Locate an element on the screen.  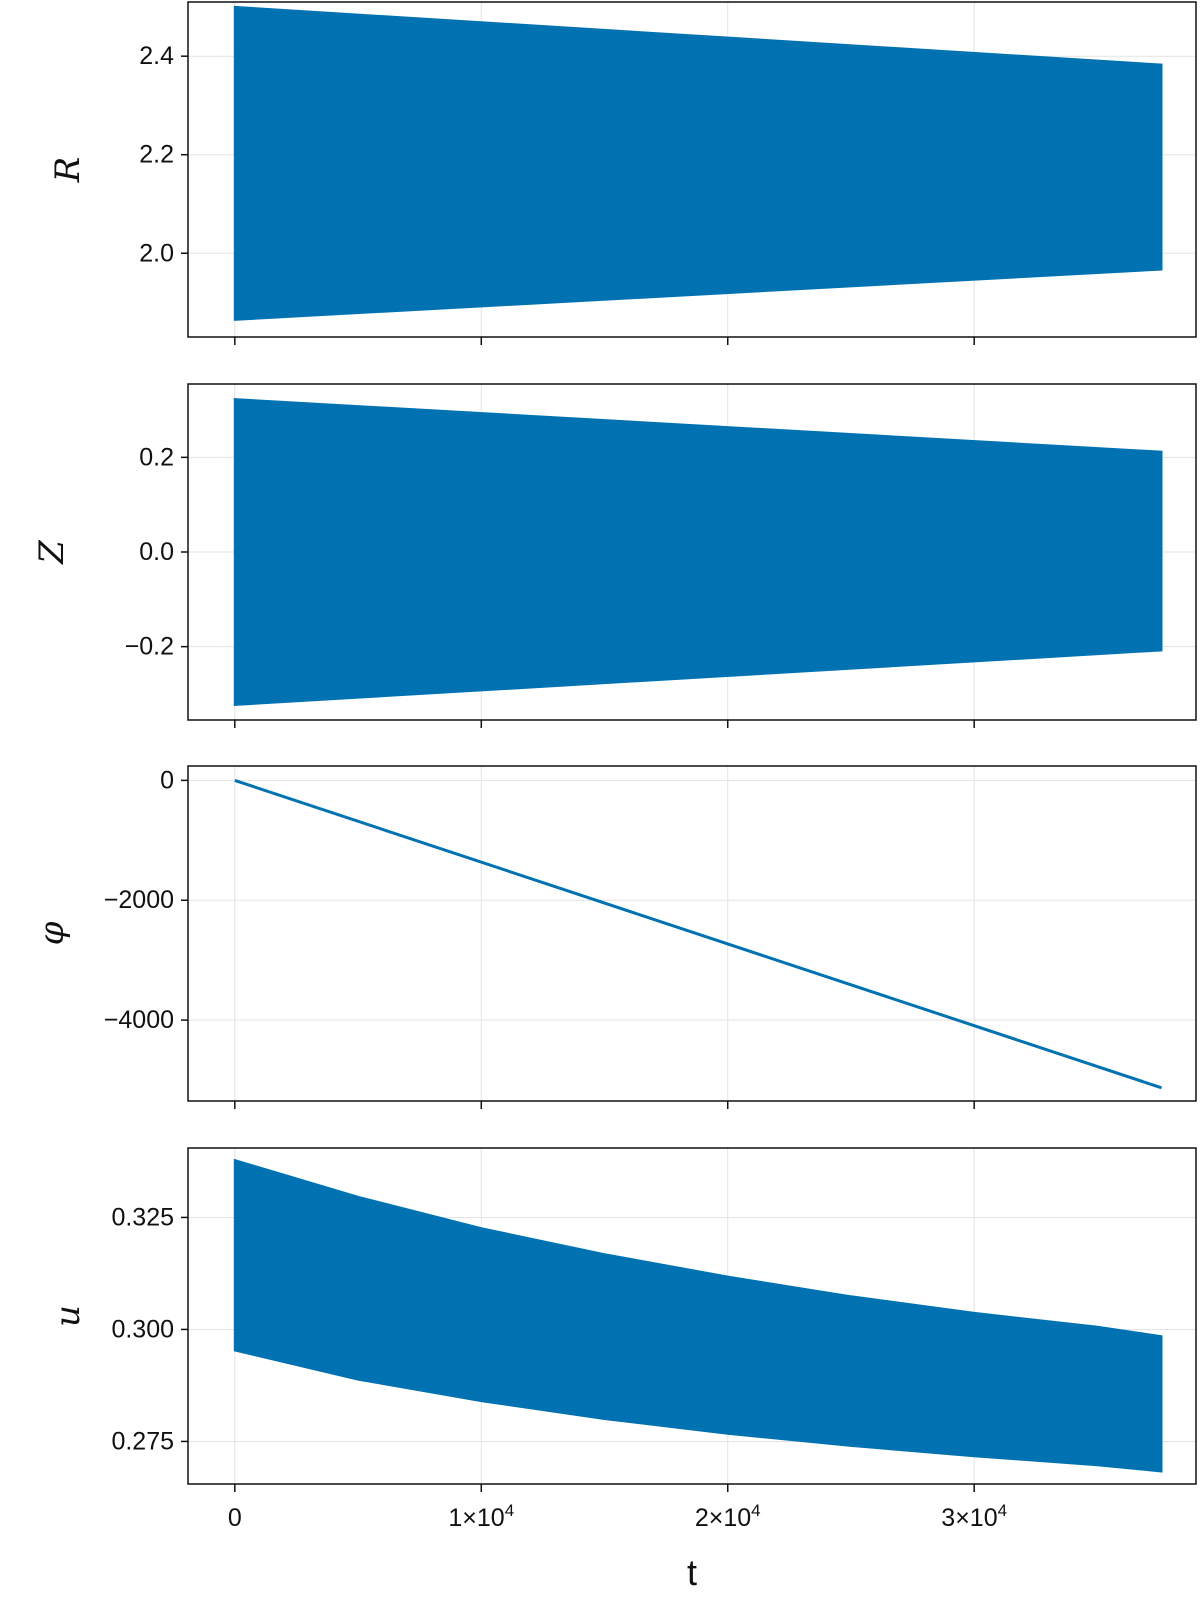
x-tick-label: 1×10⁴ is located at coordinates (481, 1516).